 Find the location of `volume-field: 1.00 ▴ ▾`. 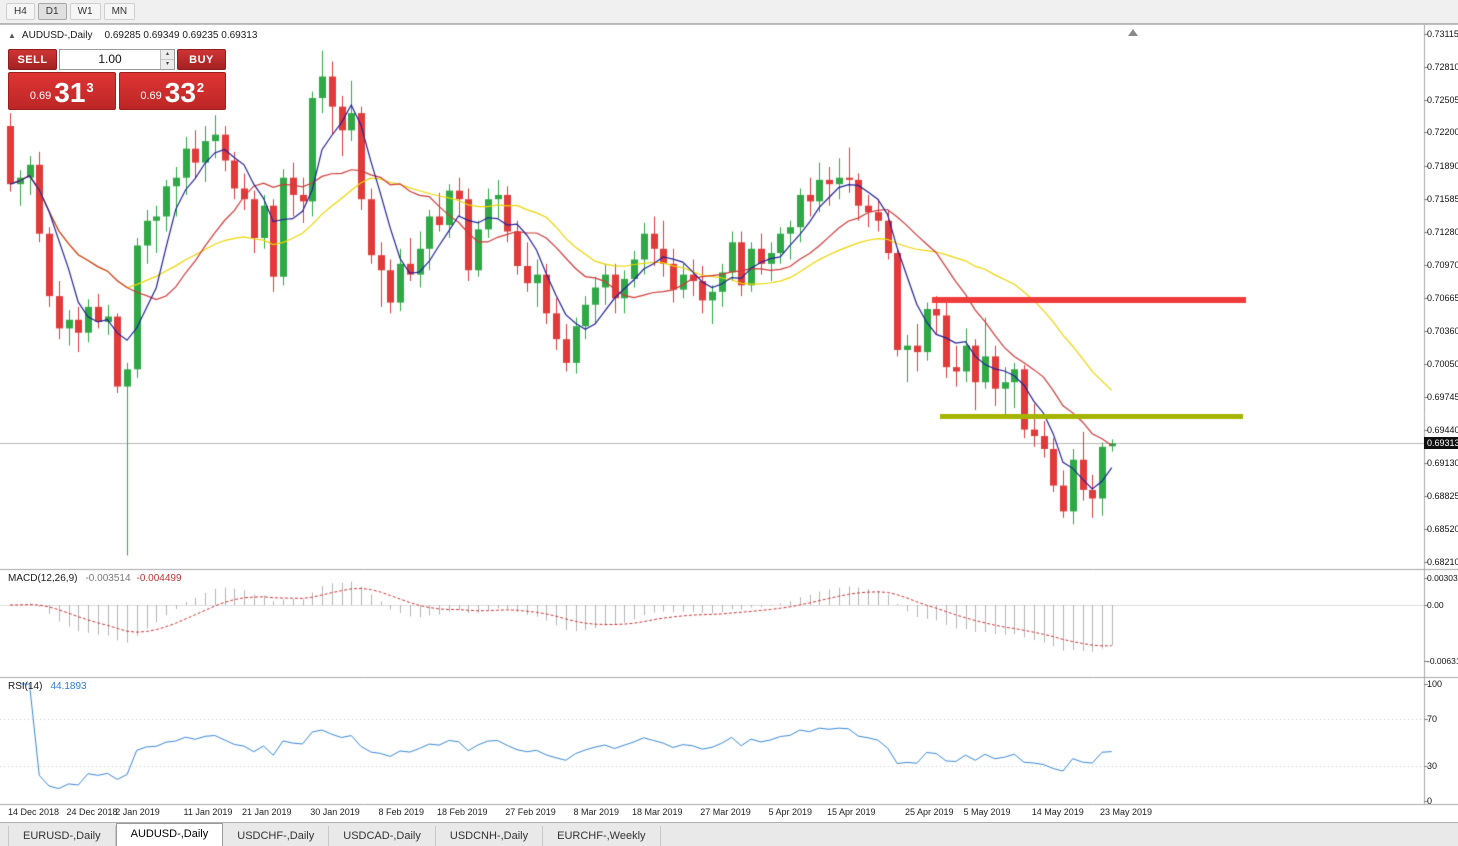

volume-field: 1.00 ▴ ▾ is located at coordinates (117, 59).